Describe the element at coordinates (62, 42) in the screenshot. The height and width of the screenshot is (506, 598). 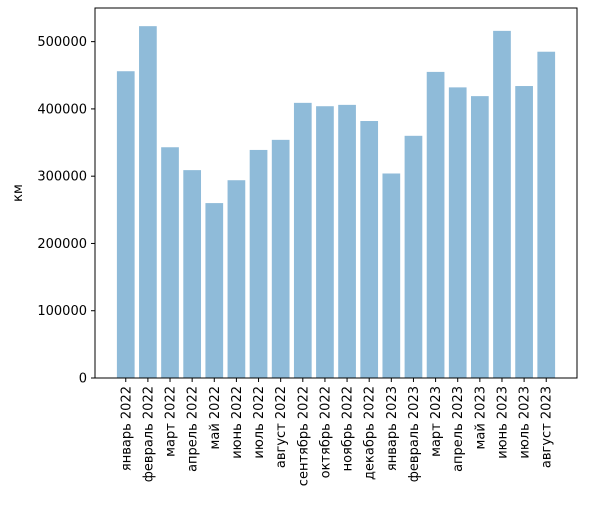
I see `y-tick-label: 500000` at that location.